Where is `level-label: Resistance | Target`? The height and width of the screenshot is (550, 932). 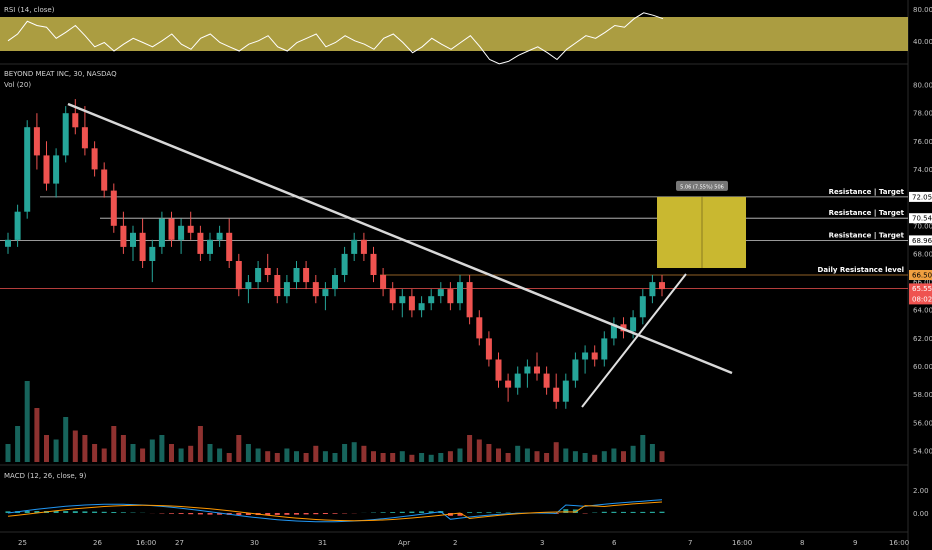
level-label: Resistance | Target is located at coordinates (867, 235).